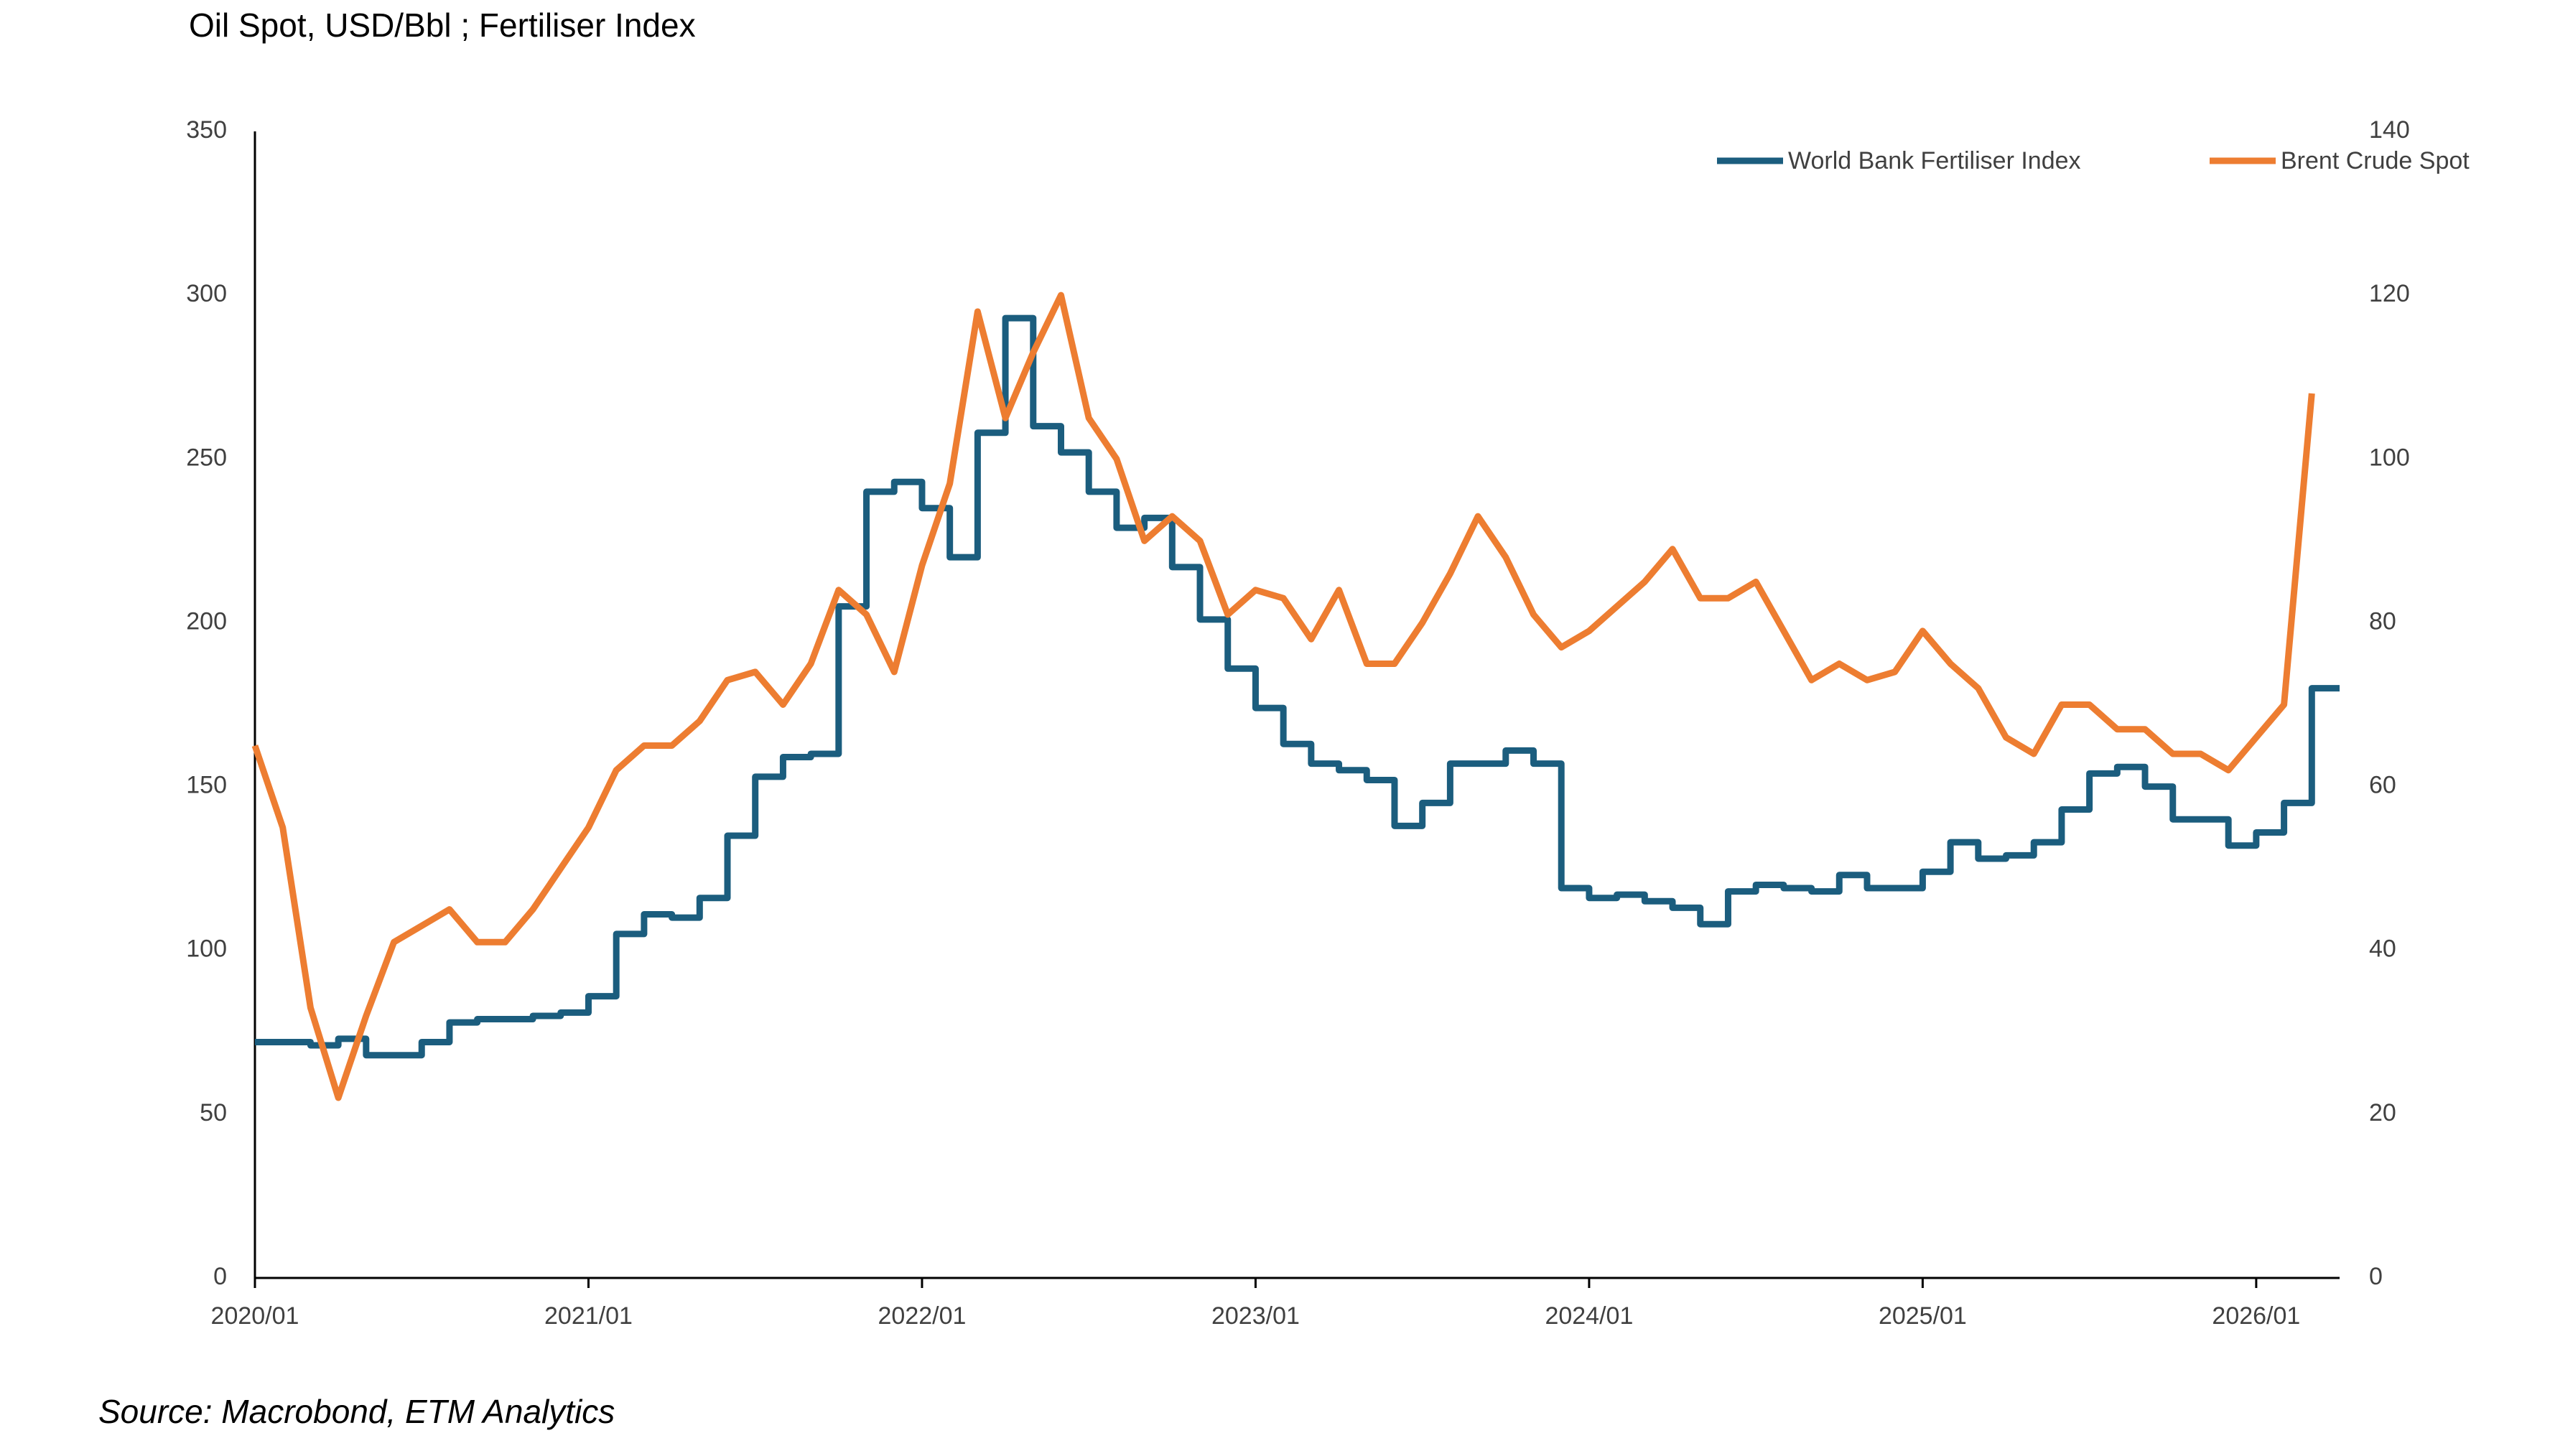 This screenshot has height=1456, width=2550. Describe the element at coordinates (356, 1411) in the screenshot. I see `source-note: Source: Macrobond, ETM Analytics` at that location.